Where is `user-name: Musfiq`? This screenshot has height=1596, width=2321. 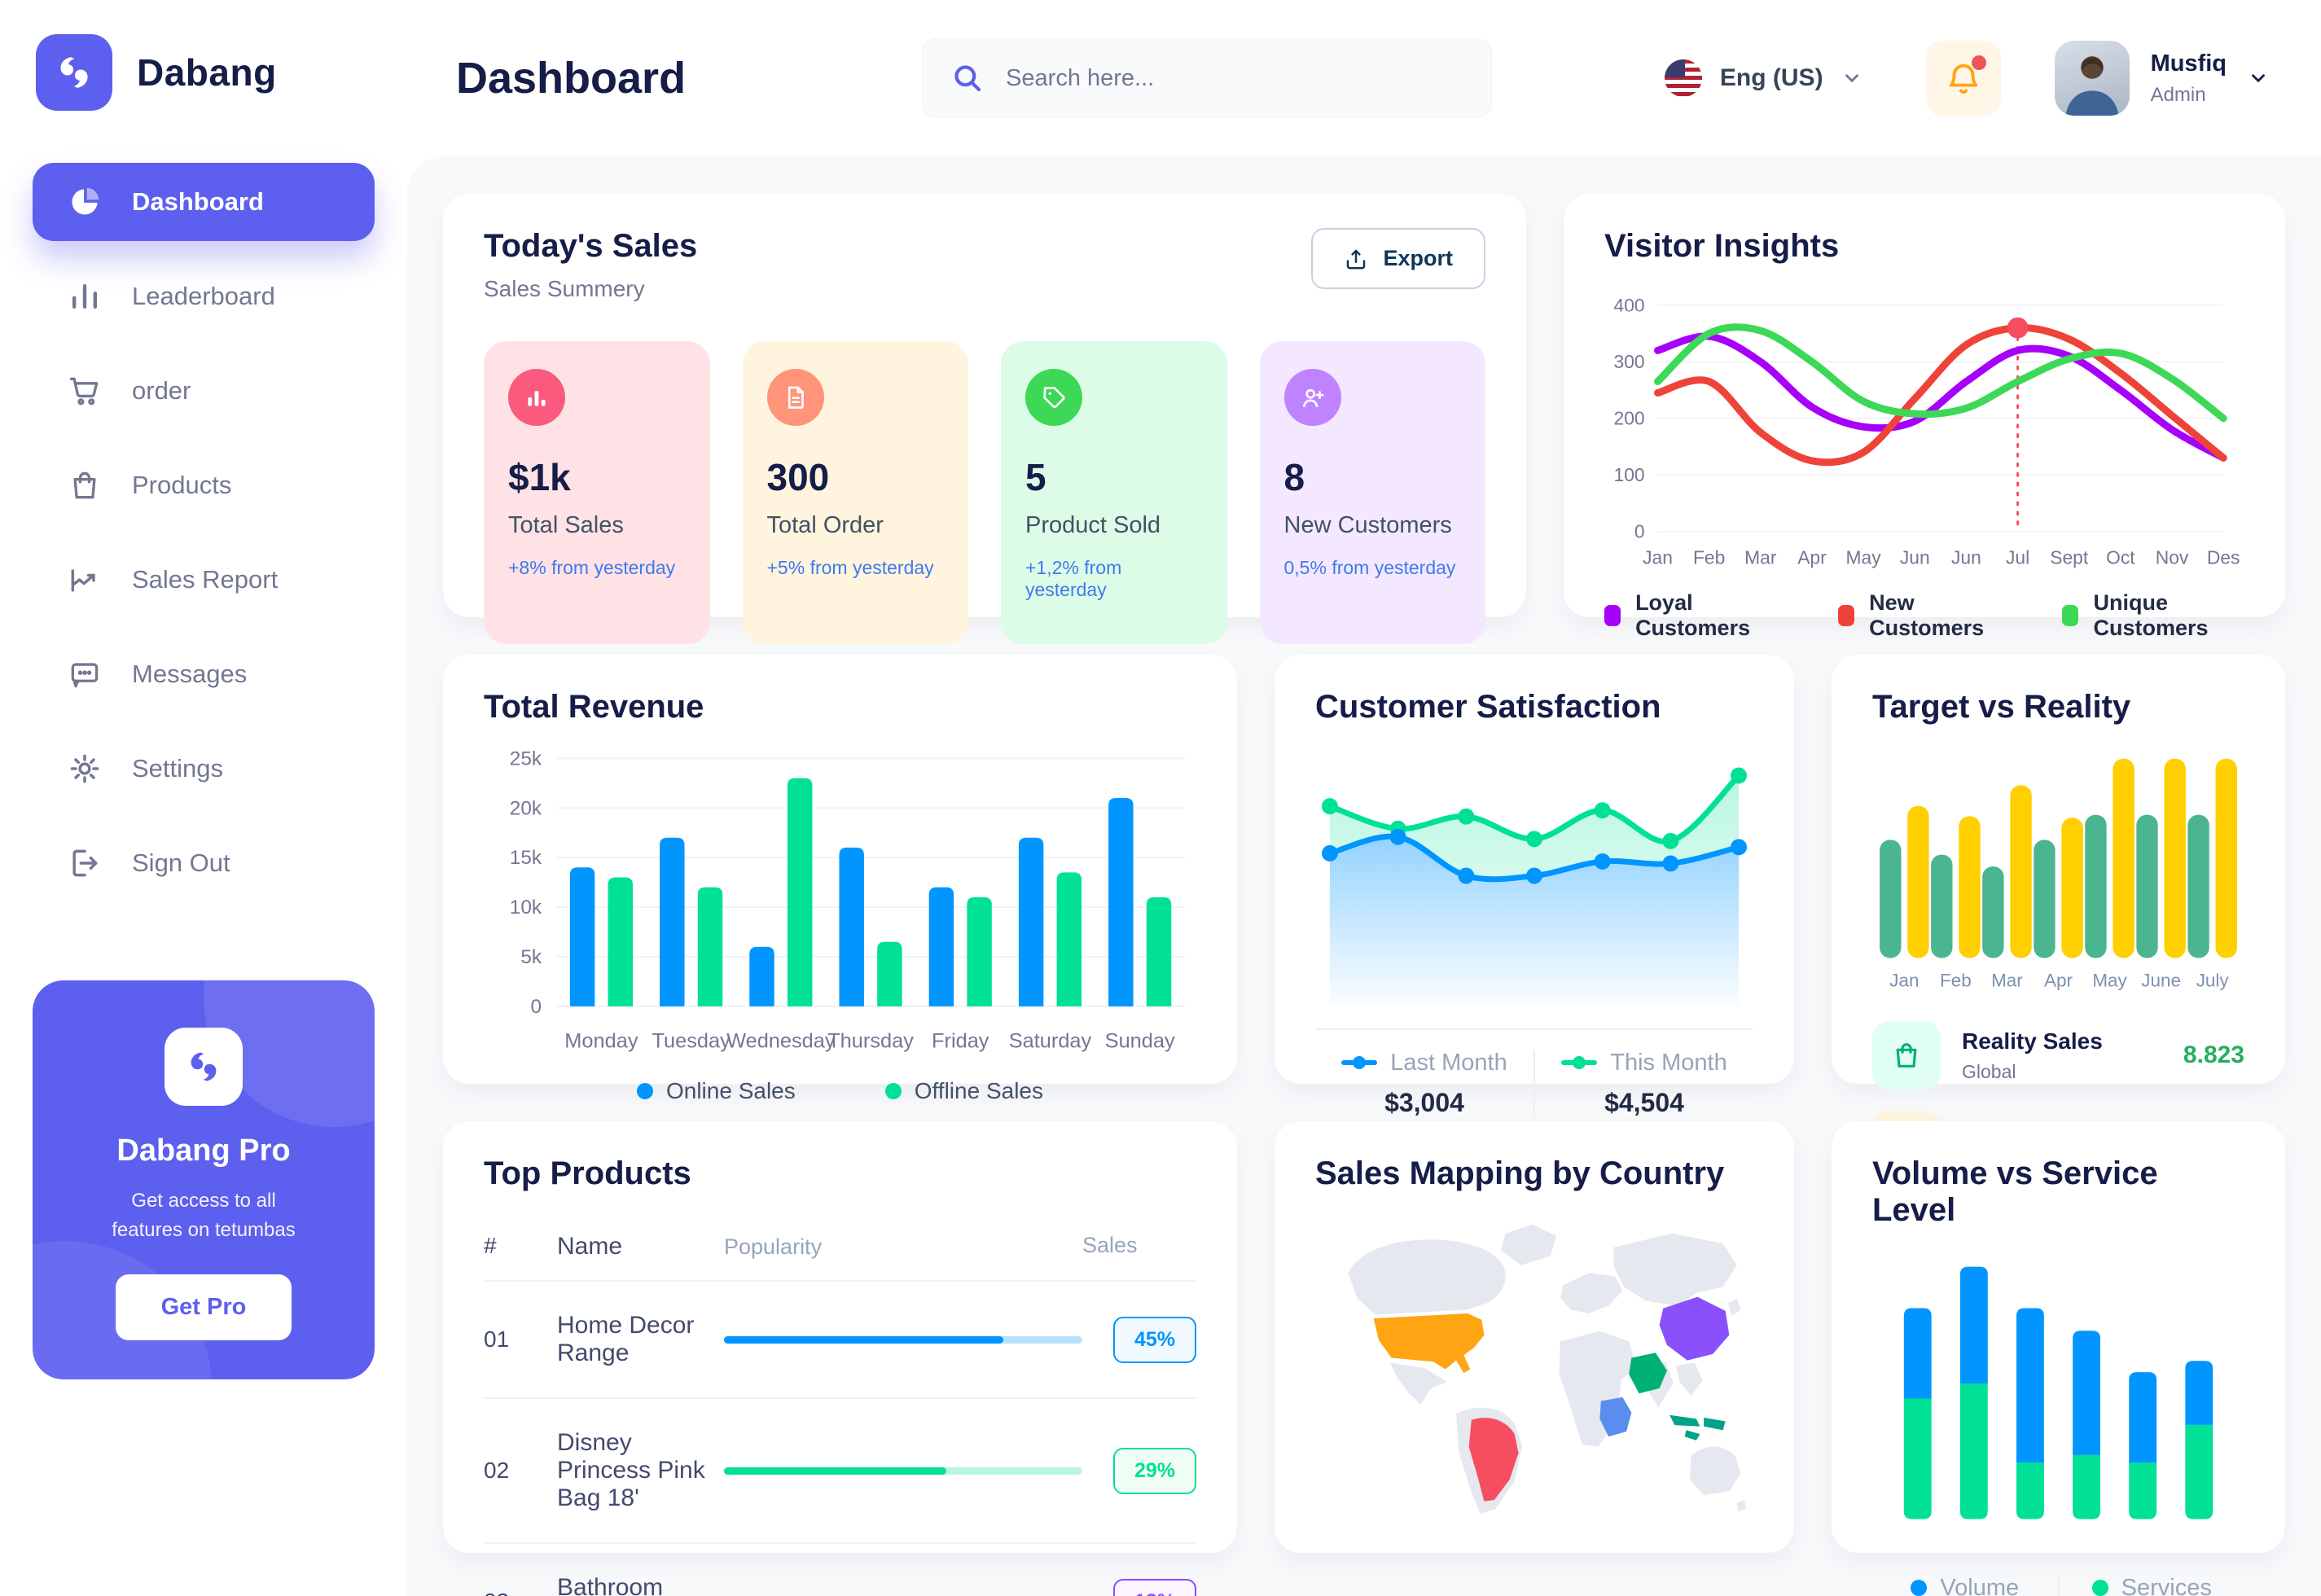 user-name: Musfiq is located at coordinates (2188, 63).